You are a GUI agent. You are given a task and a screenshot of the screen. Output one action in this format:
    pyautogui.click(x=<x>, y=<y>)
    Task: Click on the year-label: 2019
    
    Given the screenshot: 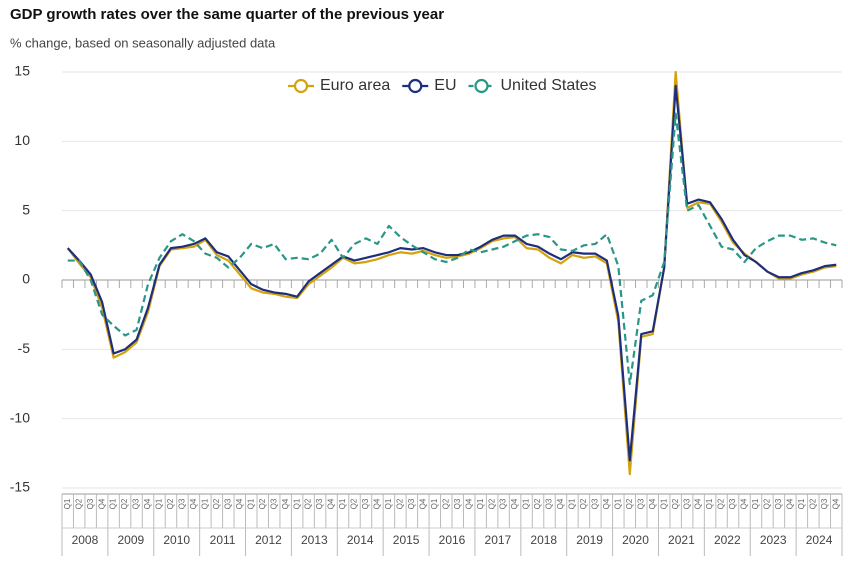 What is the action you would take?
    pyautogui.click(x=589, y=540)
    